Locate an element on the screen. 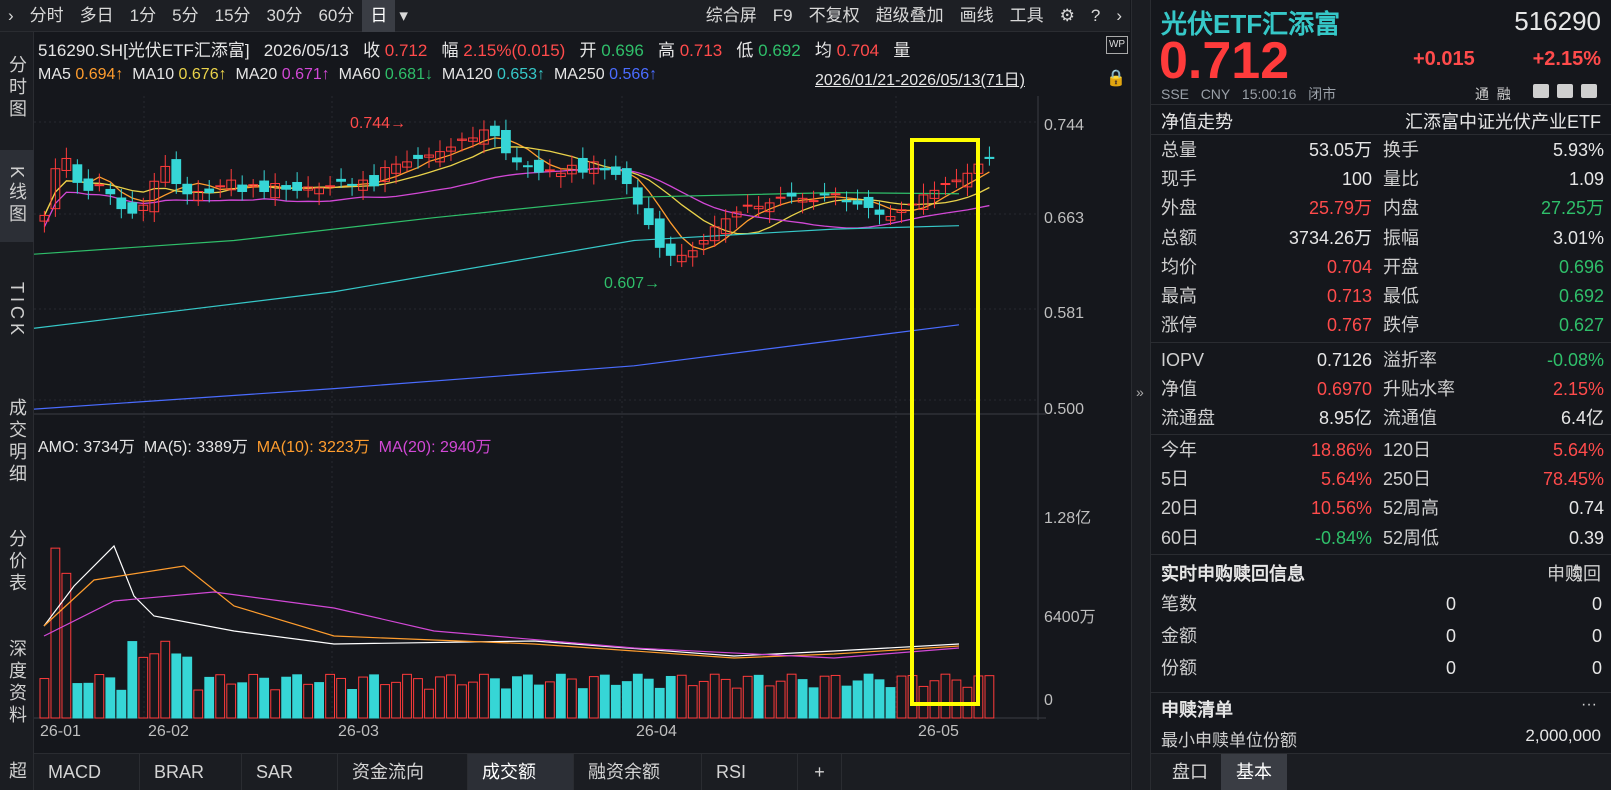  sub-row-redeem: 0 is located at coordinates (1596, 636).